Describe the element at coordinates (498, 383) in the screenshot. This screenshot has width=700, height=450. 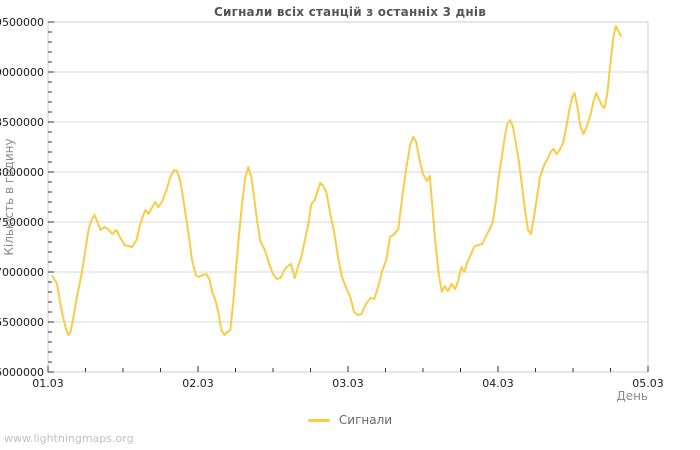
I see `x-tick-label: 04.03` at that location.